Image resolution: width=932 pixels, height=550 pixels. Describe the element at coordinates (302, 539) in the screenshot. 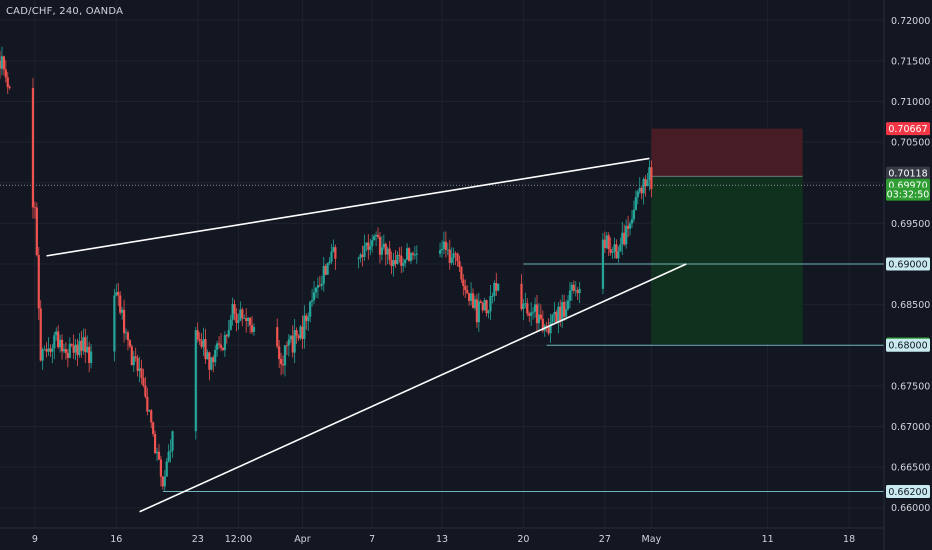

I see `x-tick-label: Apr` at that location.